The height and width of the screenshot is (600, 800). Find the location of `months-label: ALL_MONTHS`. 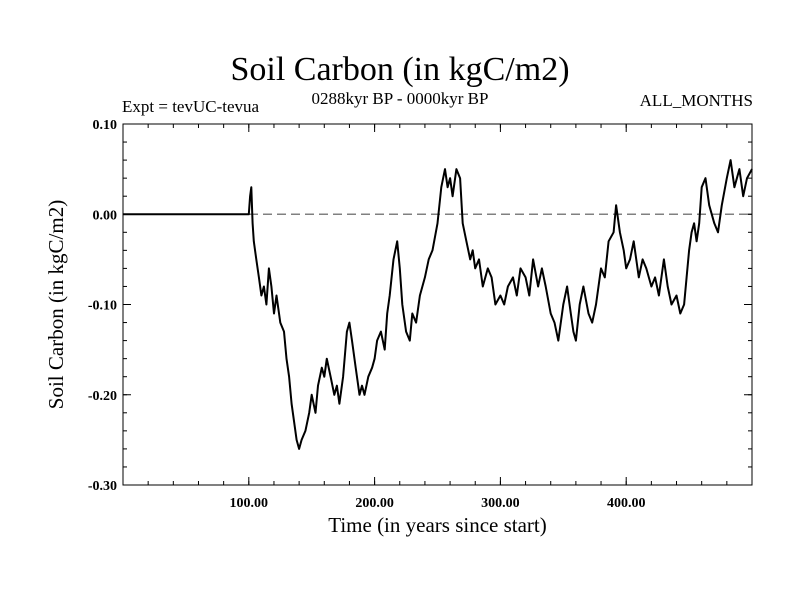

months-label: ALL_MONTHS is located at coordinates (696, 100).